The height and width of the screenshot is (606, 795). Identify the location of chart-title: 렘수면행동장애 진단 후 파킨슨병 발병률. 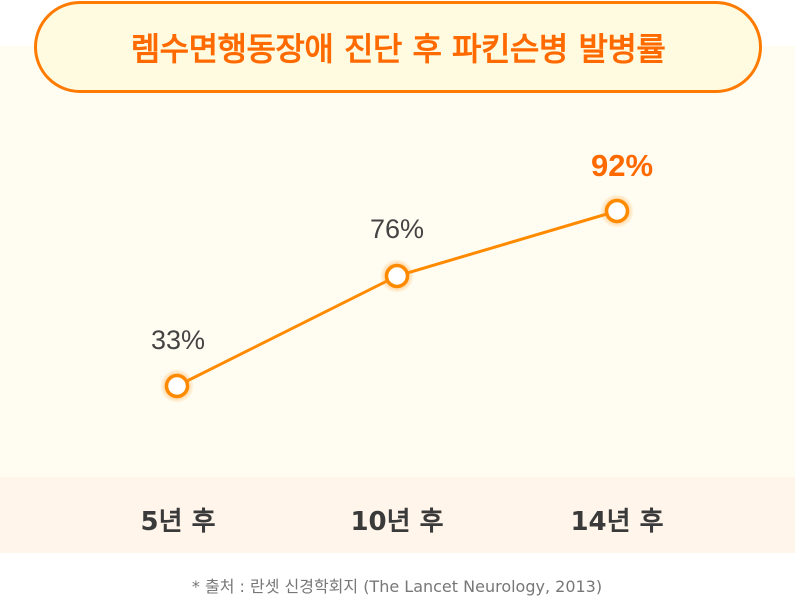
(398, 49).